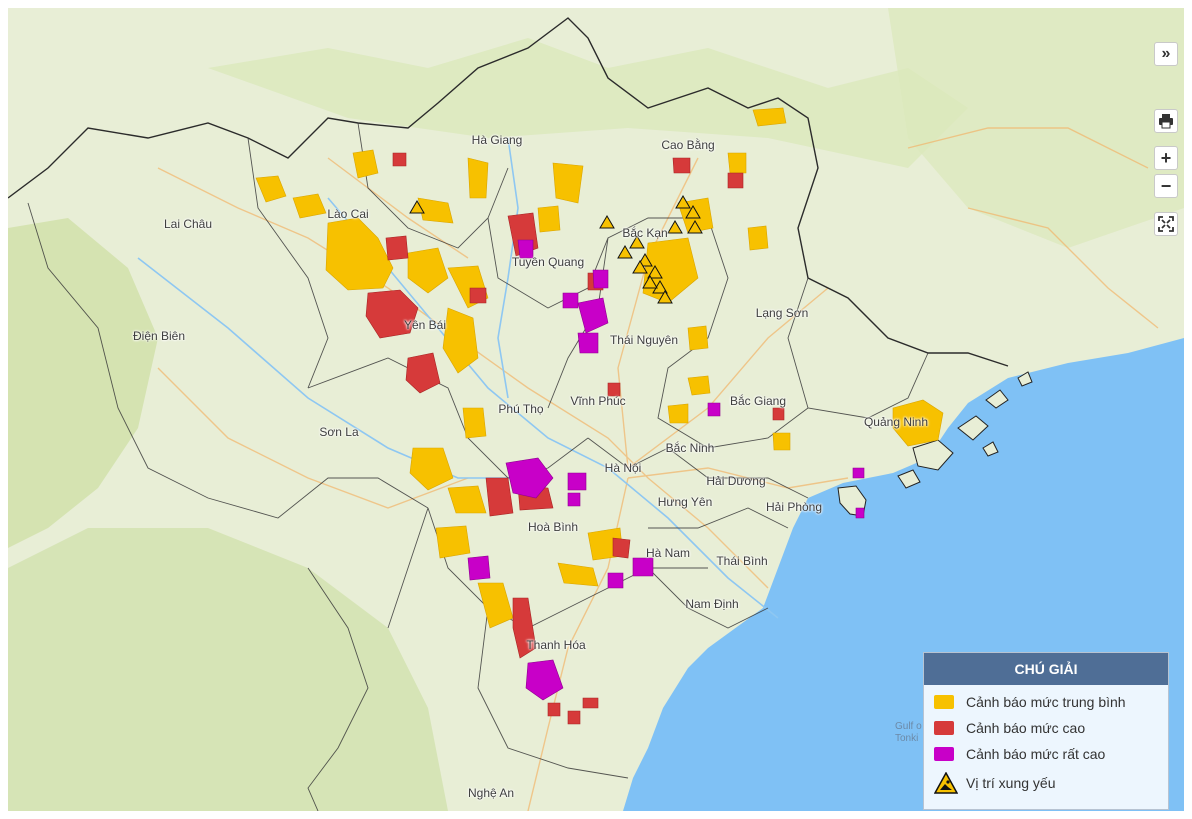  Describe the element at coordinates (685, 502) in the screenshot. I see `place-label: Hưng Yên` at that location.